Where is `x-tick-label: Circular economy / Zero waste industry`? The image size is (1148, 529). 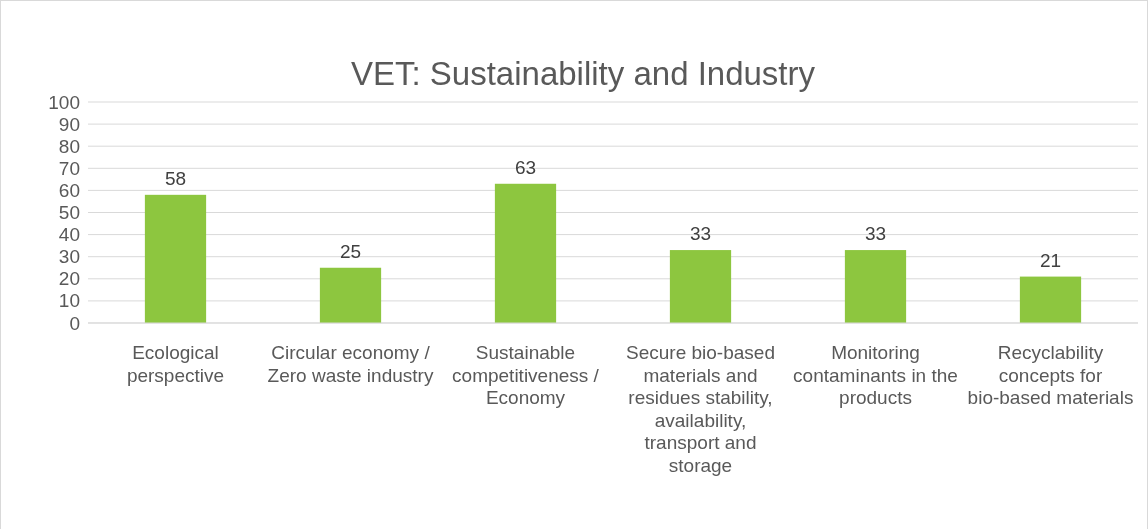
x-tick-label: Circular economy / Zero waste industry is located at coordinates (350, 364).